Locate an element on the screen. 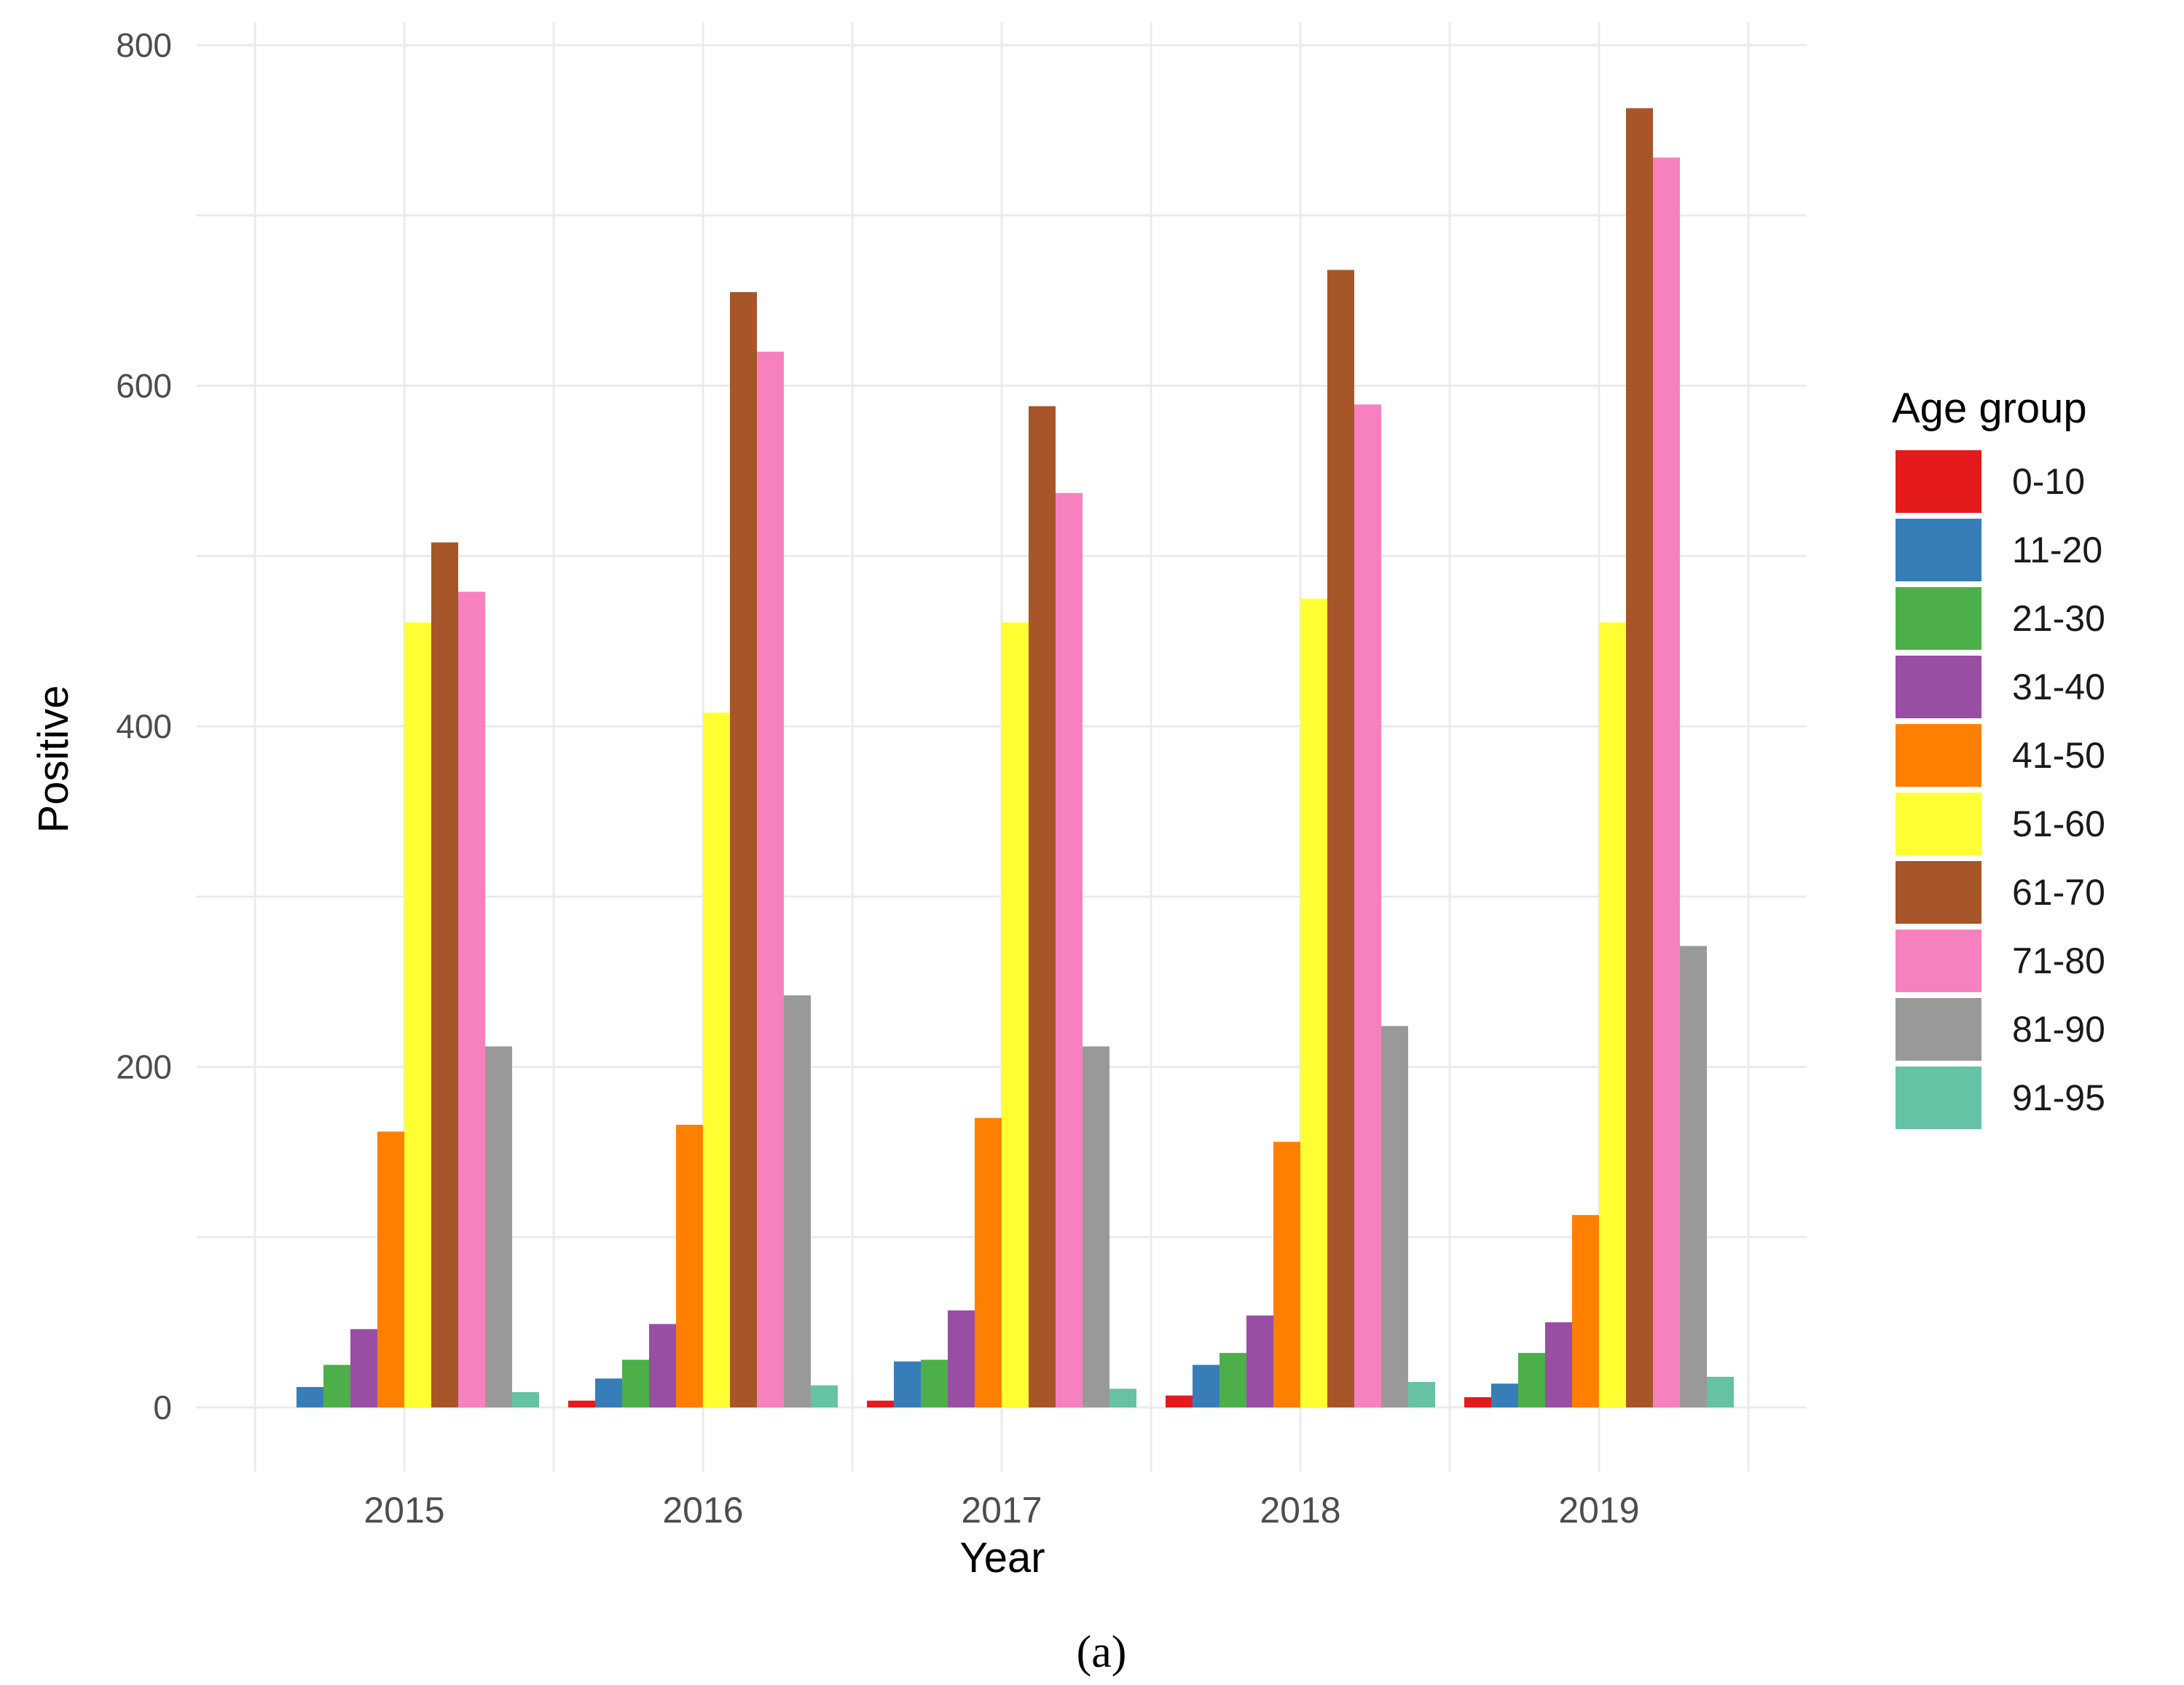 Image resolution: width=2184 pixels, height=1685 pixels. y-tick-label: 600 is located at coordinates (144, 386).